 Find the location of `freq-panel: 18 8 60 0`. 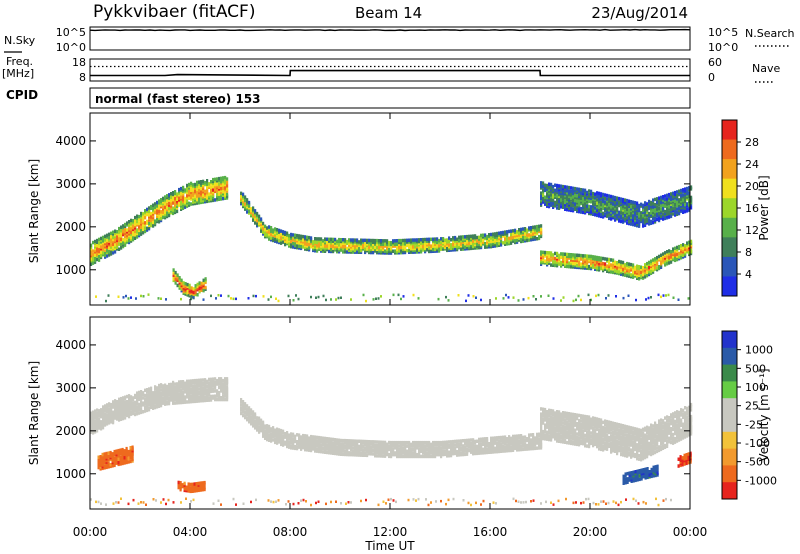

freq-panel: 18 8 60 0 is located at coordinates (397, 70).